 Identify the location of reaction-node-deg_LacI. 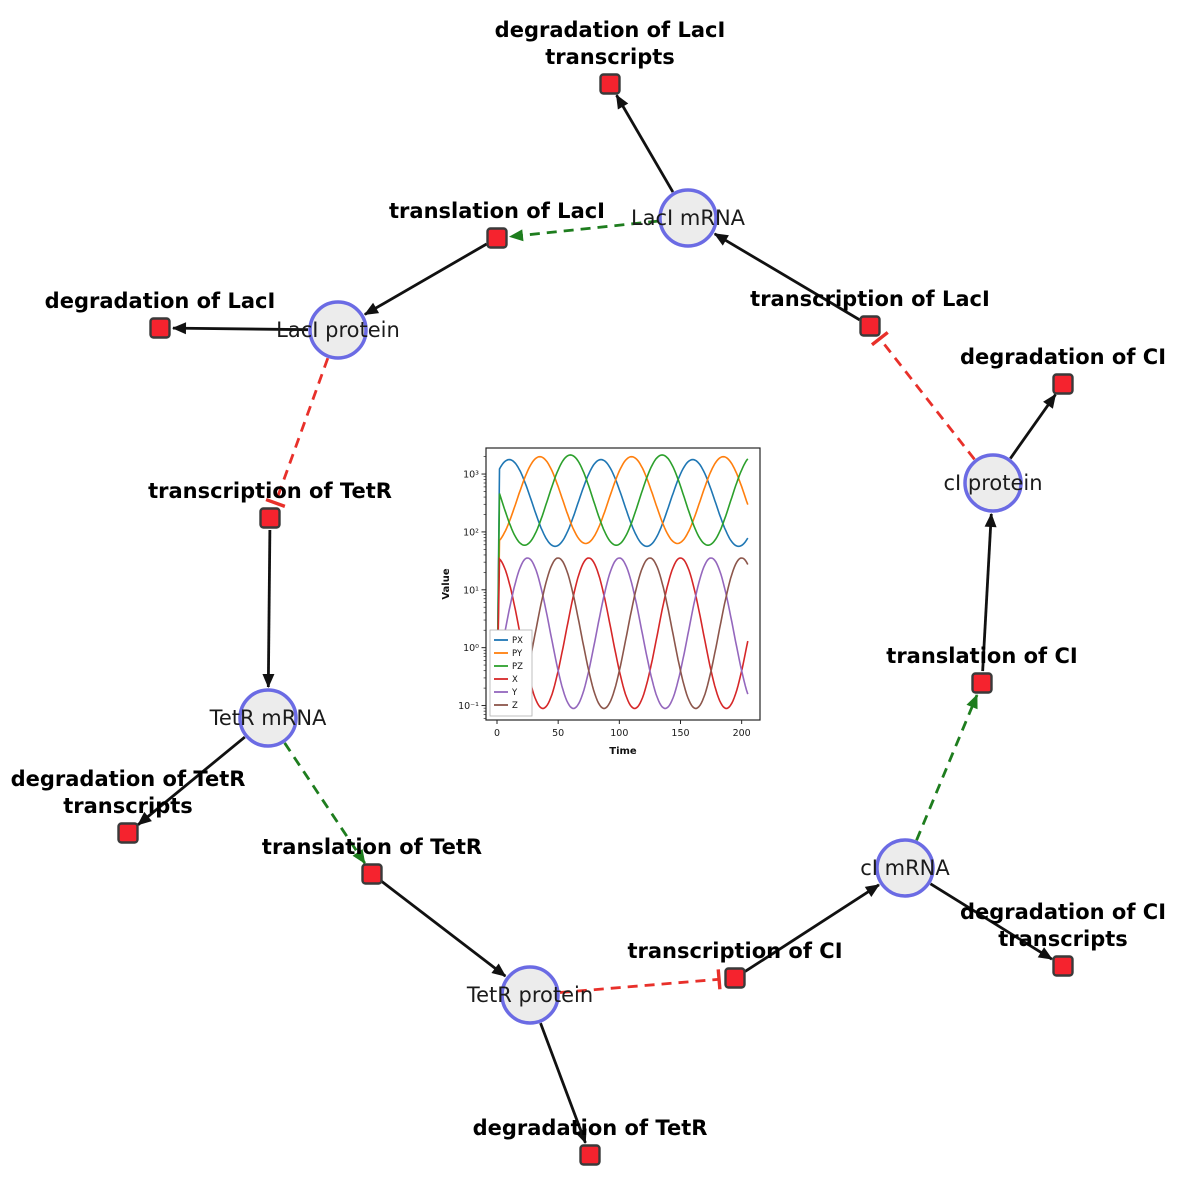
(160, 328).